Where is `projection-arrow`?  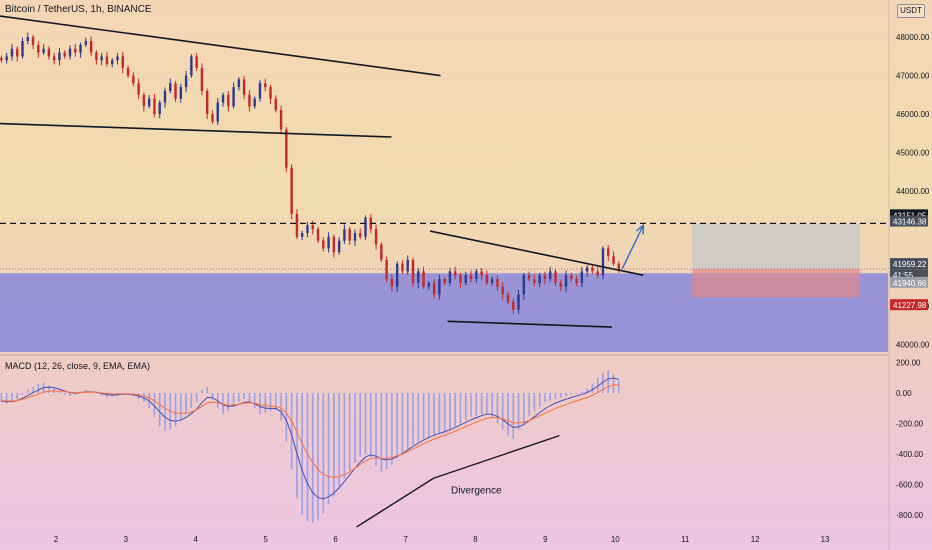
projection-arrow is located at coordinates (632, 247).